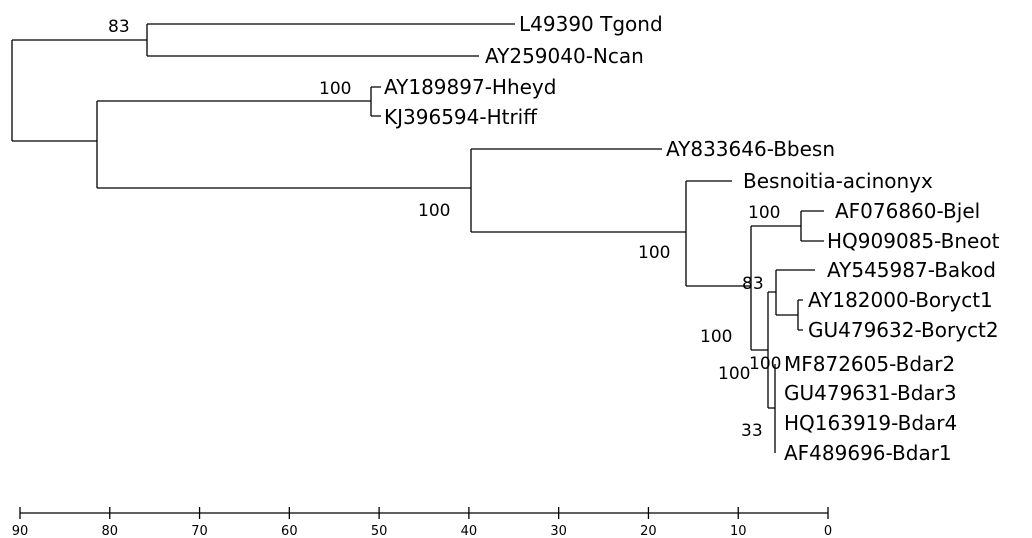 This screenshot has width=1032, height=538. Describe the element at coordinates (913, 241) in the screenshot. I see `tip-label: HQ909085-Bneot` at that location.